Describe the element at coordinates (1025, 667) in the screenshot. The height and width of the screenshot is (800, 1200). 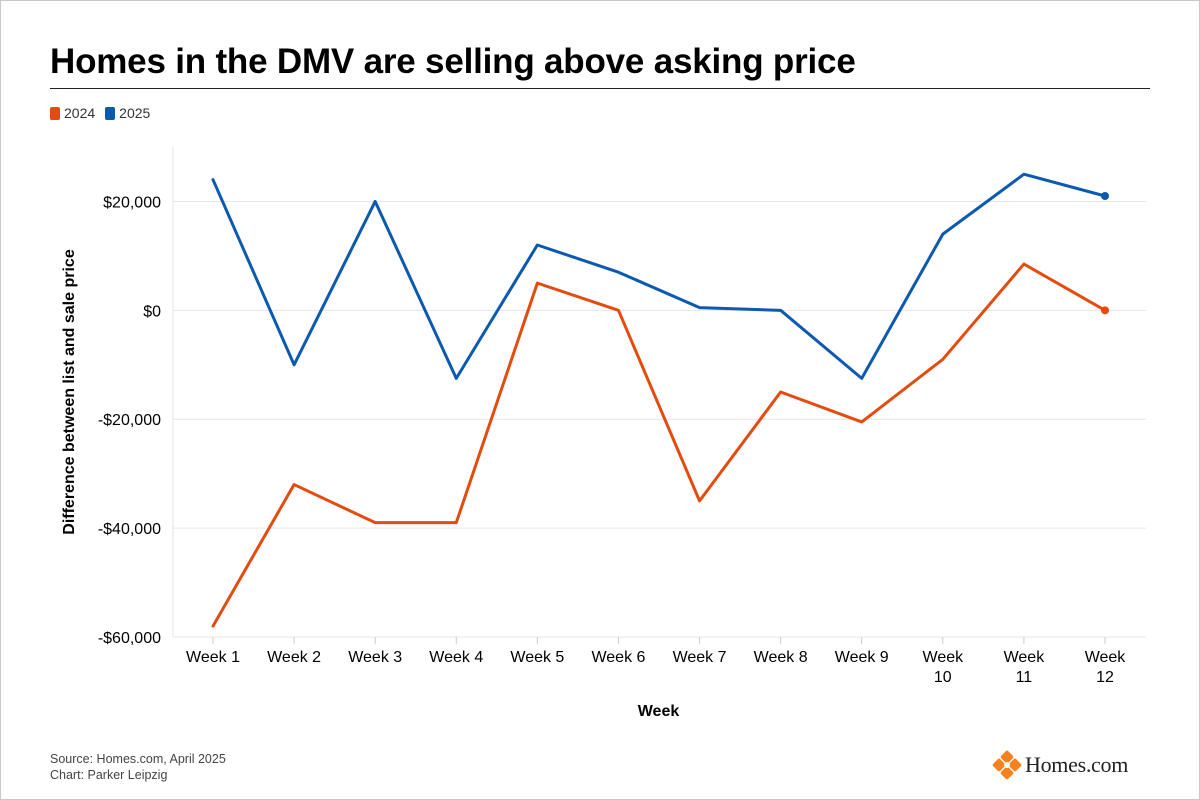
I see `x-tick-label: Week 11` at that location.